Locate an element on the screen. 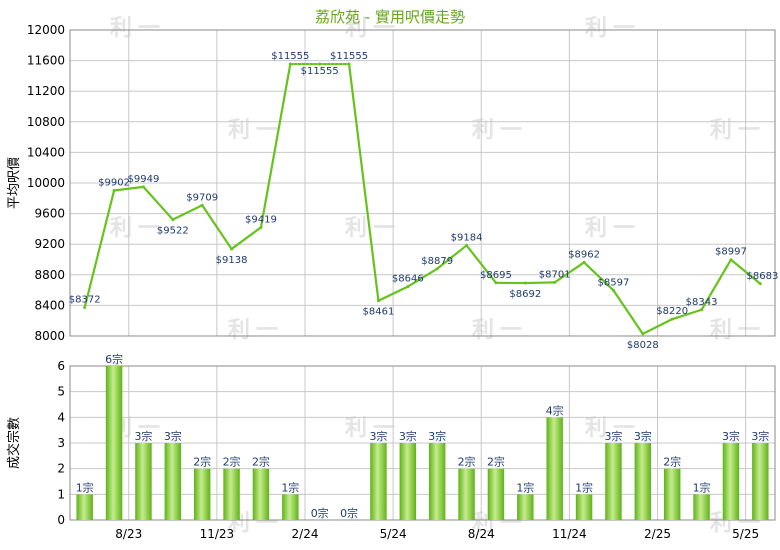  x-tick-label: 11/23 is located at coordinates (217, 534).